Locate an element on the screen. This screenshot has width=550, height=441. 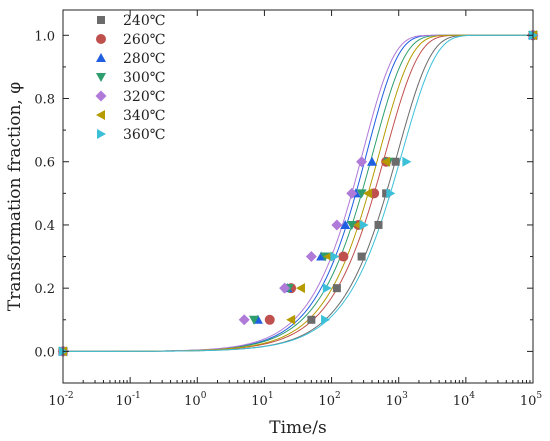
legend: 240℃ 260℃ 280℃ 300℃ 320℃ 340℃ 360℃ is located at coordinates (130, 78).